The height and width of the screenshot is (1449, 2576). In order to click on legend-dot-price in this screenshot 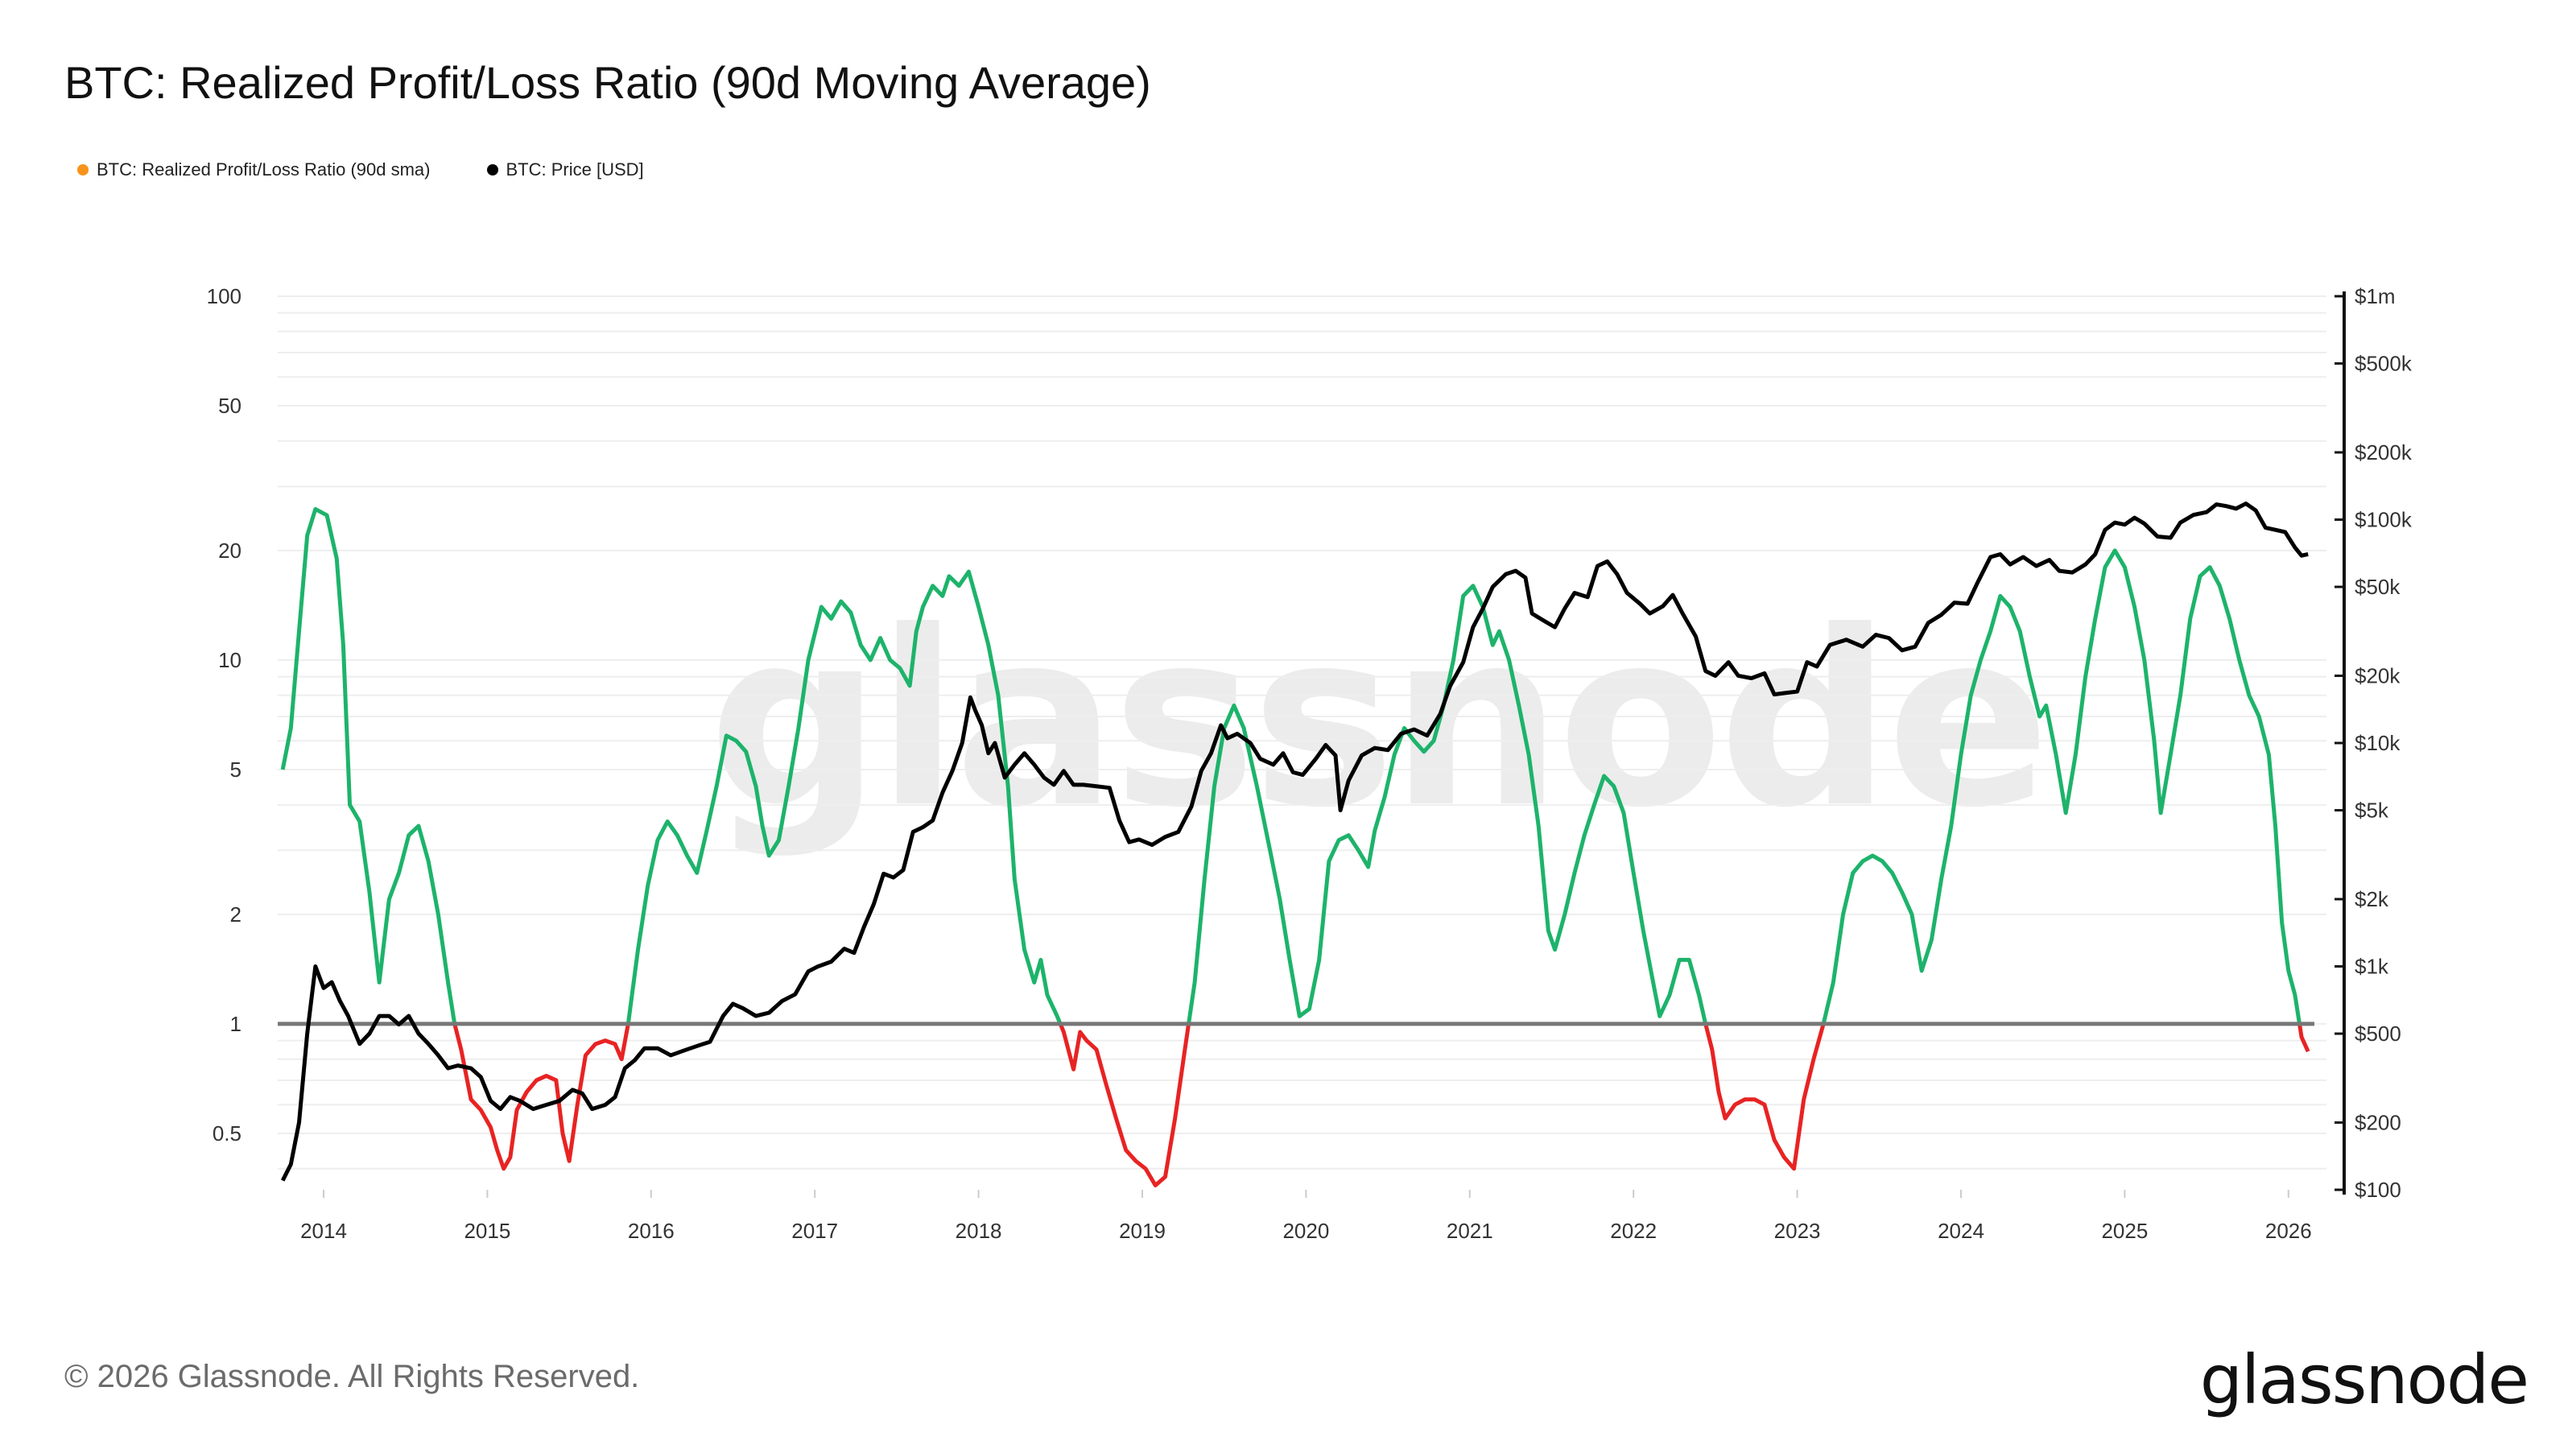, I will do `click(492, 169)`.